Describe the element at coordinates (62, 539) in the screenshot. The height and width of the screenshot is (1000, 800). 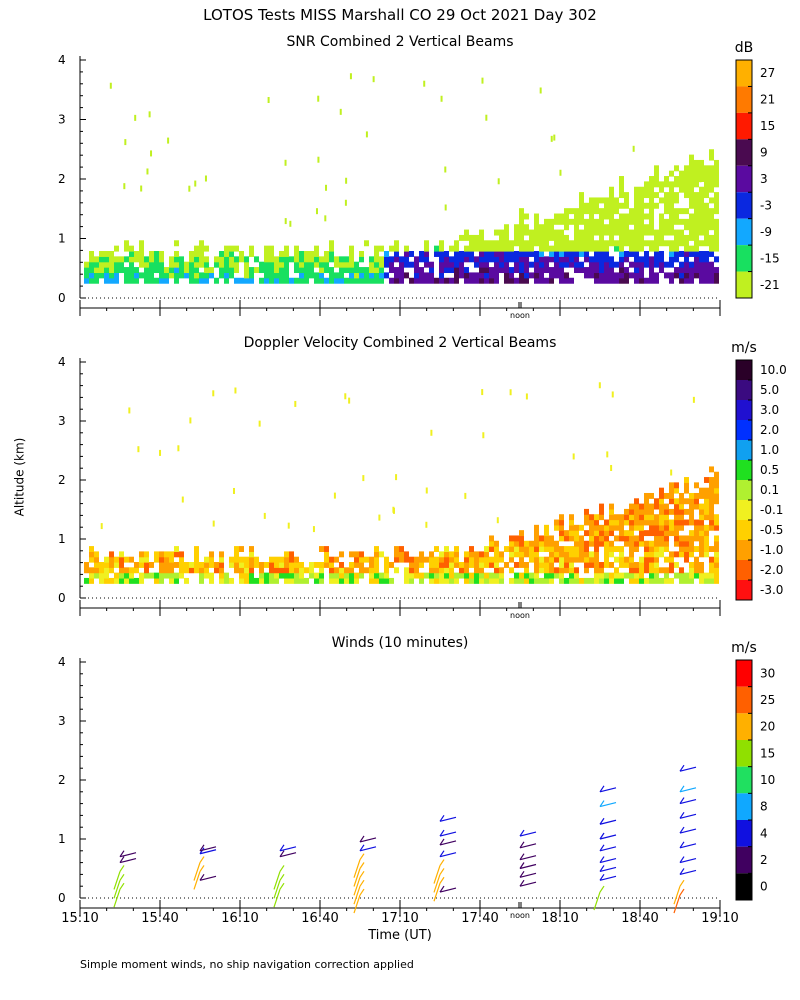
I see `y-tick-label-doppler: 1` at that location.